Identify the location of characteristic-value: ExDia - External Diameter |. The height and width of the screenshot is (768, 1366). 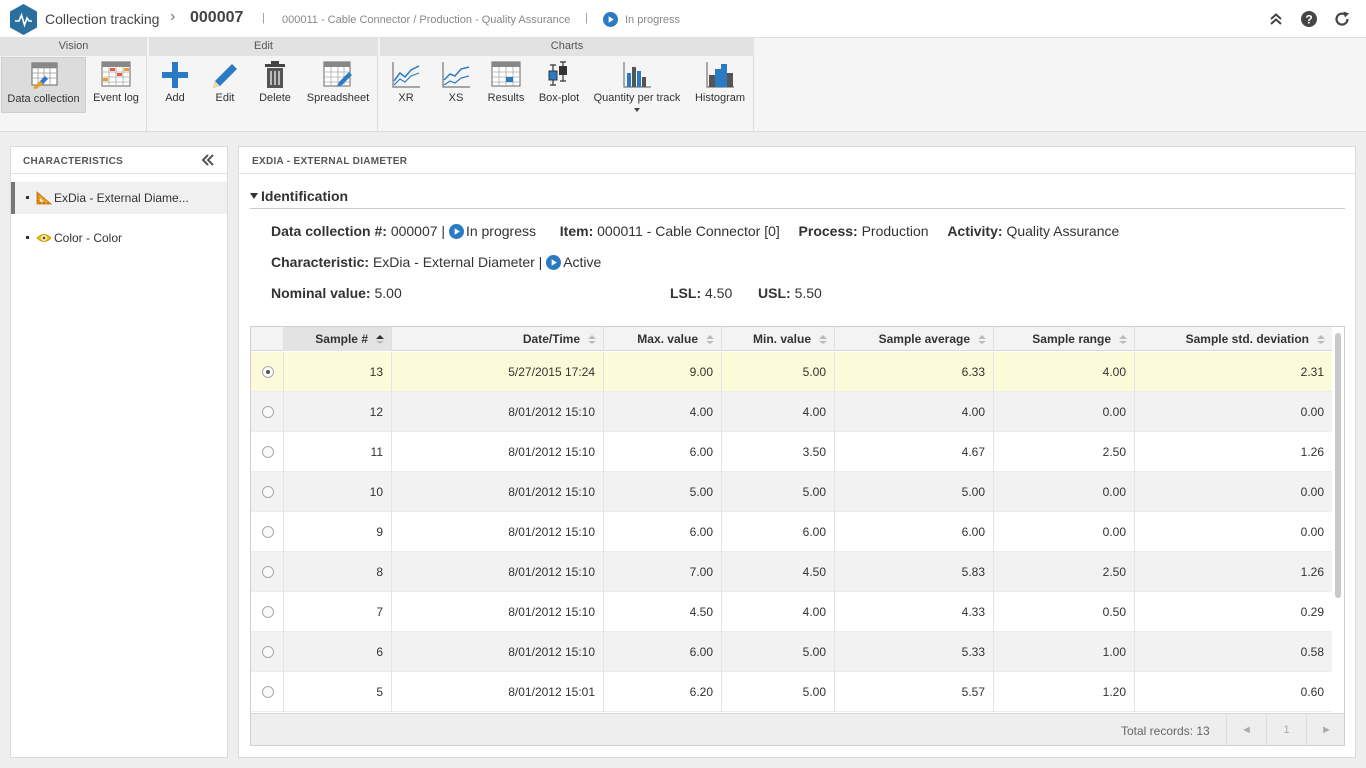
(457, 262).